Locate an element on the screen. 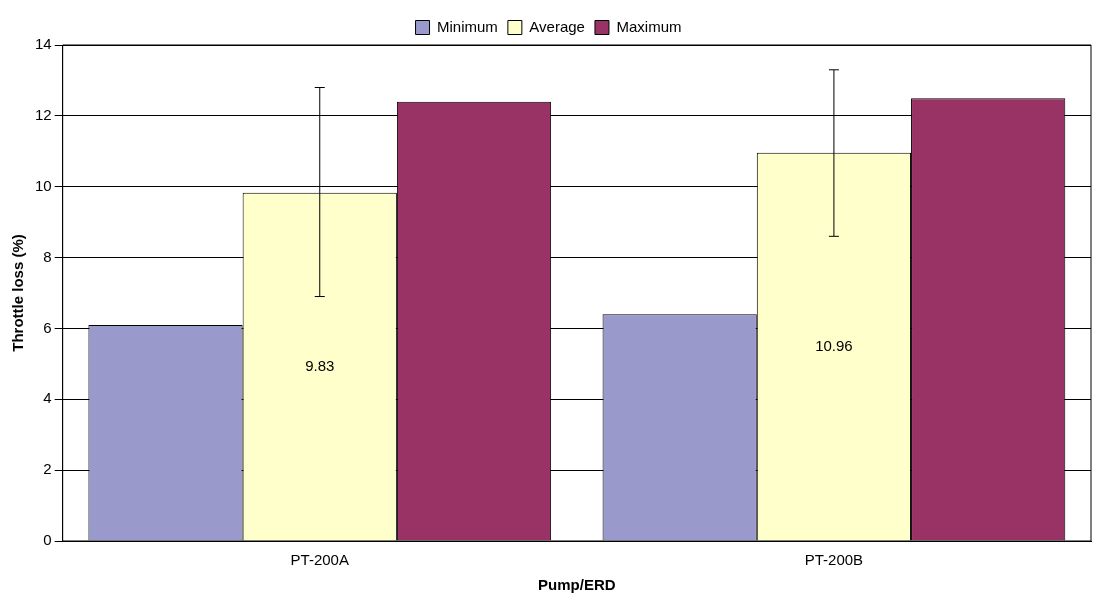 The width and height of the screenshot is (1105, 603). y-tick-label: 4 is located at coordinates (47, 398).